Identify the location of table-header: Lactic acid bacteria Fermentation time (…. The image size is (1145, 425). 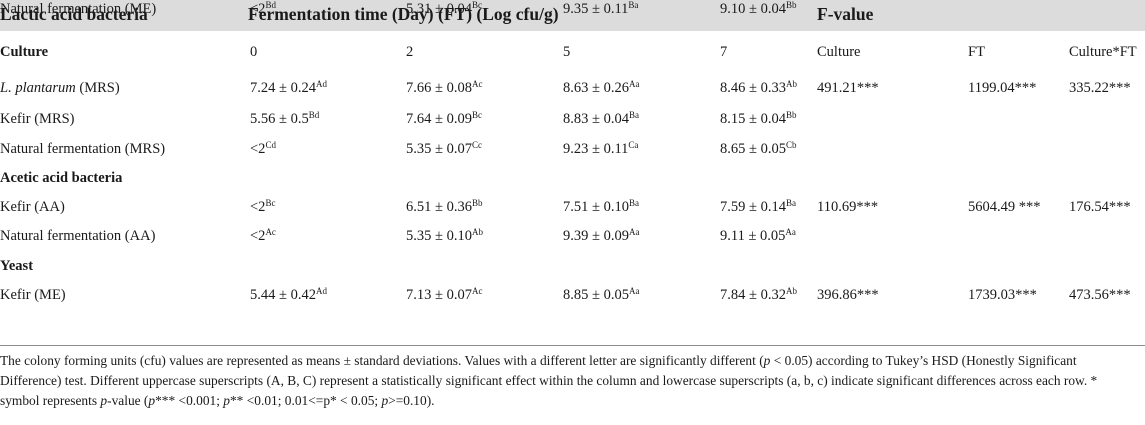
(572, 15).